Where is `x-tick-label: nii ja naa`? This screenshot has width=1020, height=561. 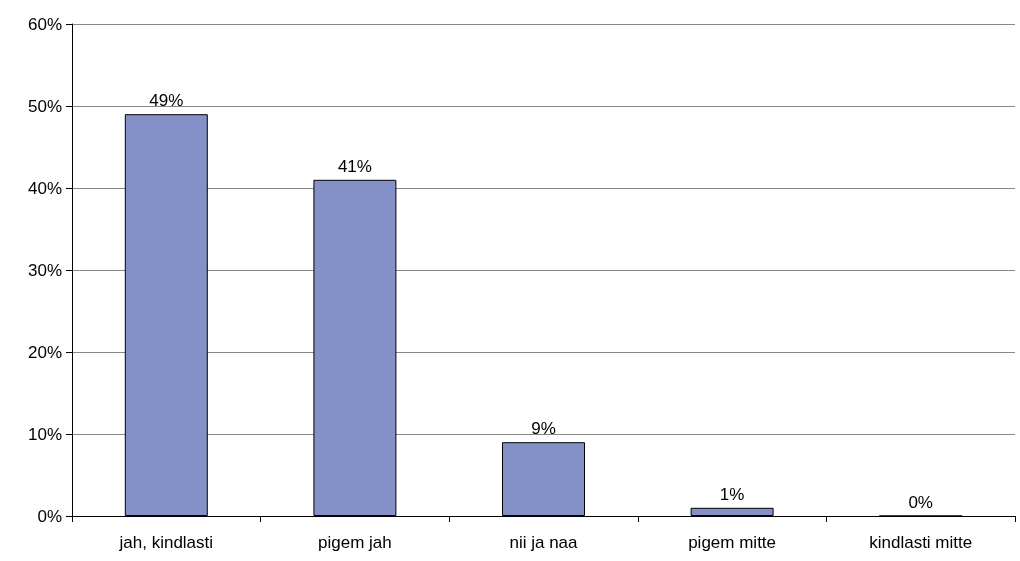 x-tick-label: nii ja naa is located at coordinates (544, 542).